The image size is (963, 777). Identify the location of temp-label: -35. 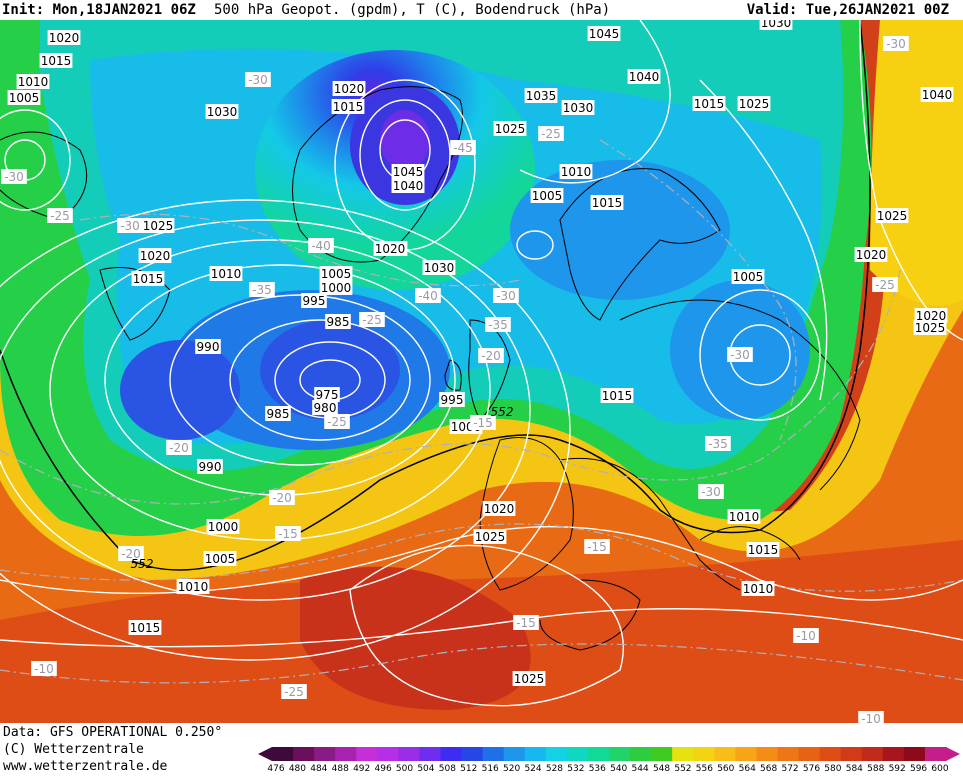
(718, 444).